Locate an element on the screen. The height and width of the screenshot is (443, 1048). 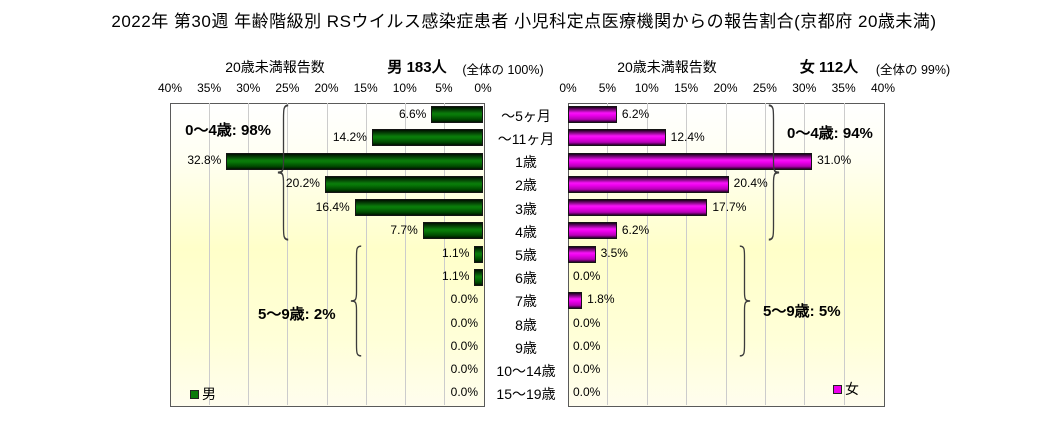
male-legend-swatch-icon is located at coordinates (194, 394).